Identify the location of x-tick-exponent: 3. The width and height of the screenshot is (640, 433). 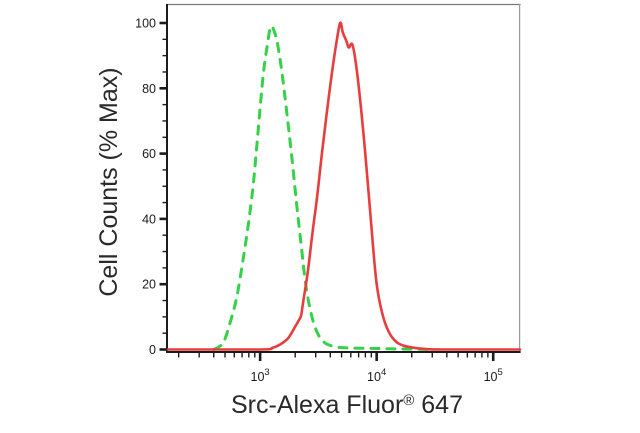
(266, 372).